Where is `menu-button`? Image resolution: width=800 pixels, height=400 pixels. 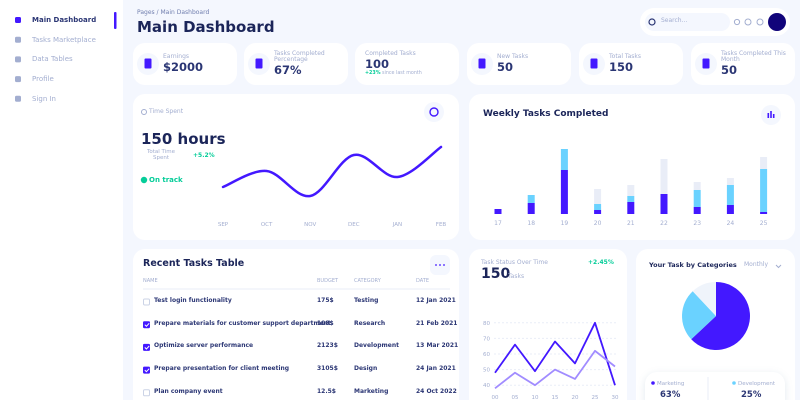
menu-button is located at coordinates (440, 265).